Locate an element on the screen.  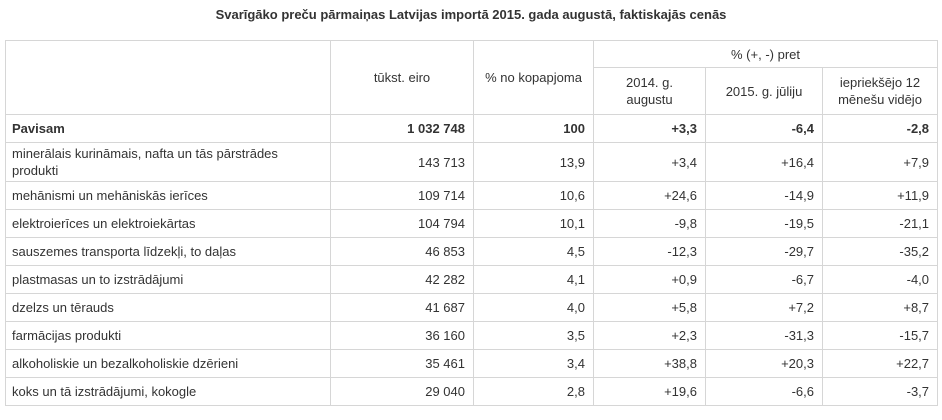
row-value-cell: 1 032 748 is located at coordinates (402, 128).